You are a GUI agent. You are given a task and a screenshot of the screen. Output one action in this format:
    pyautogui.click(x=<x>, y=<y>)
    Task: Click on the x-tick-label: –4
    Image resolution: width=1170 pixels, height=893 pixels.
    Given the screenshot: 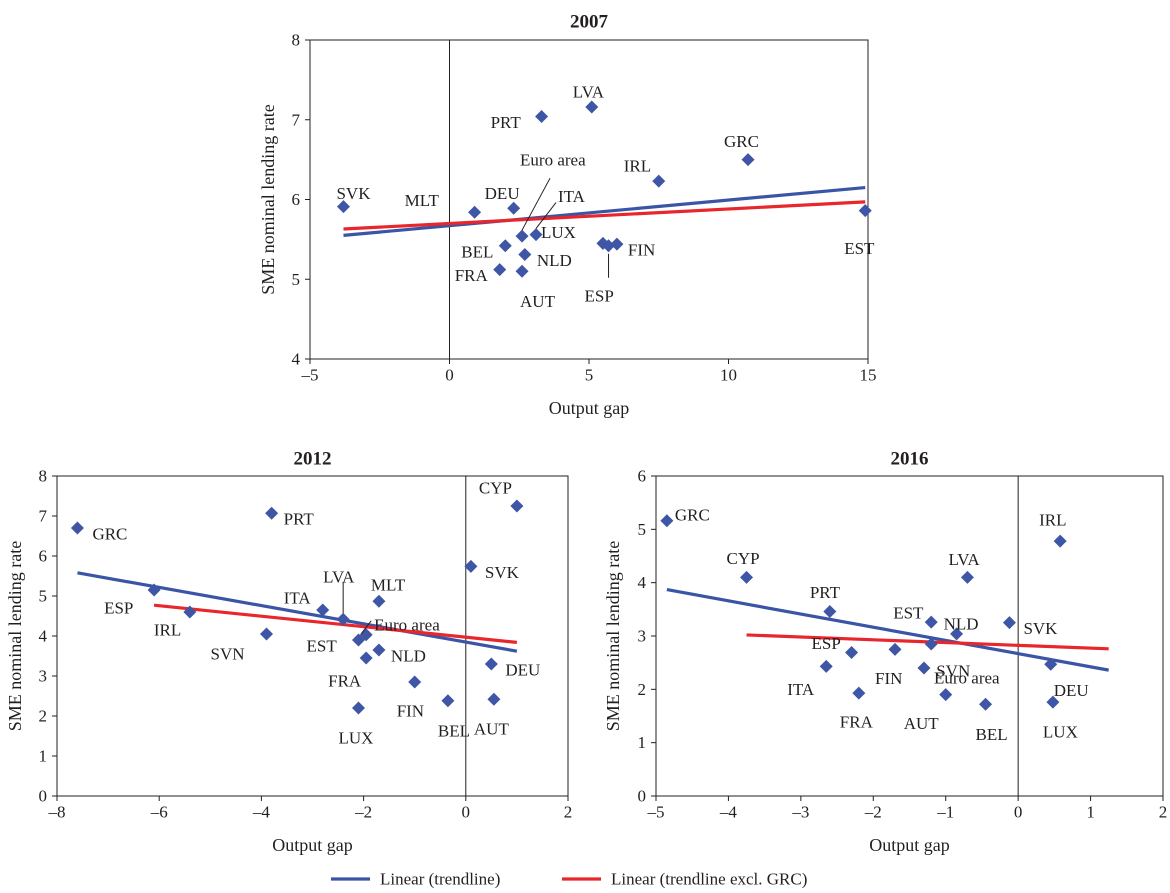 What is the action you would take?
    pyautogui.click(x=261, y=812)
    